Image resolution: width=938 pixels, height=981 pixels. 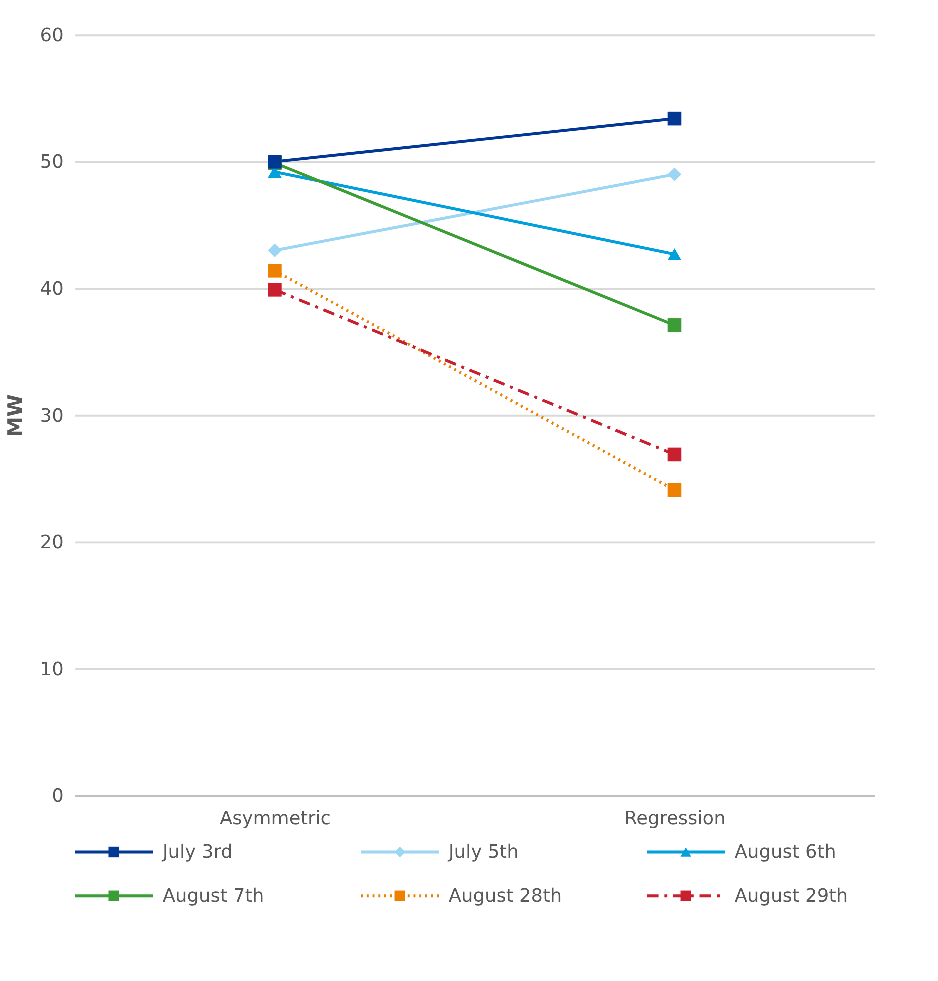 What do you see at coordinates (785, 853) in the screenshot?
I see `legend-label: August 6th` at bounding box center [785, 853].